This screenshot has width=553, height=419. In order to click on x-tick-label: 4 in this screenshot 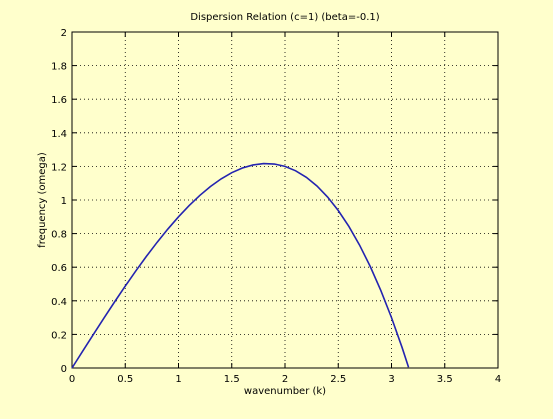, I will do `click(498, 379)`.